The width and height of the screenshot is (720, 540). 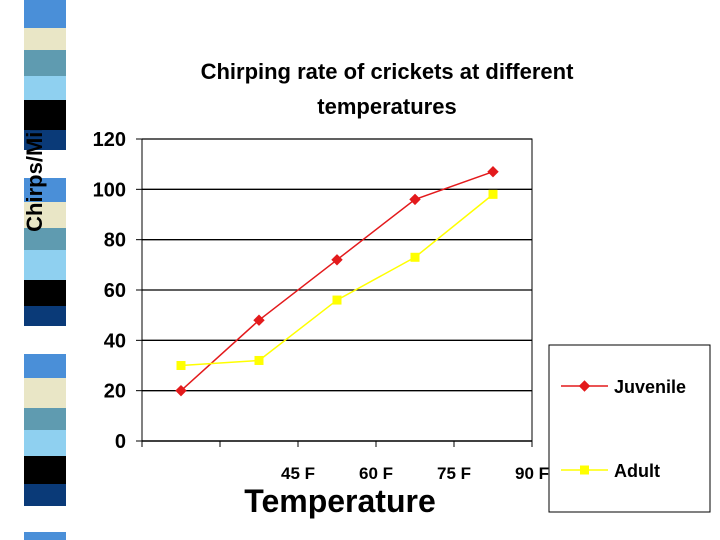 I want to click on legend-label-juvenile: Juvenile, so click(x=650, y=387).